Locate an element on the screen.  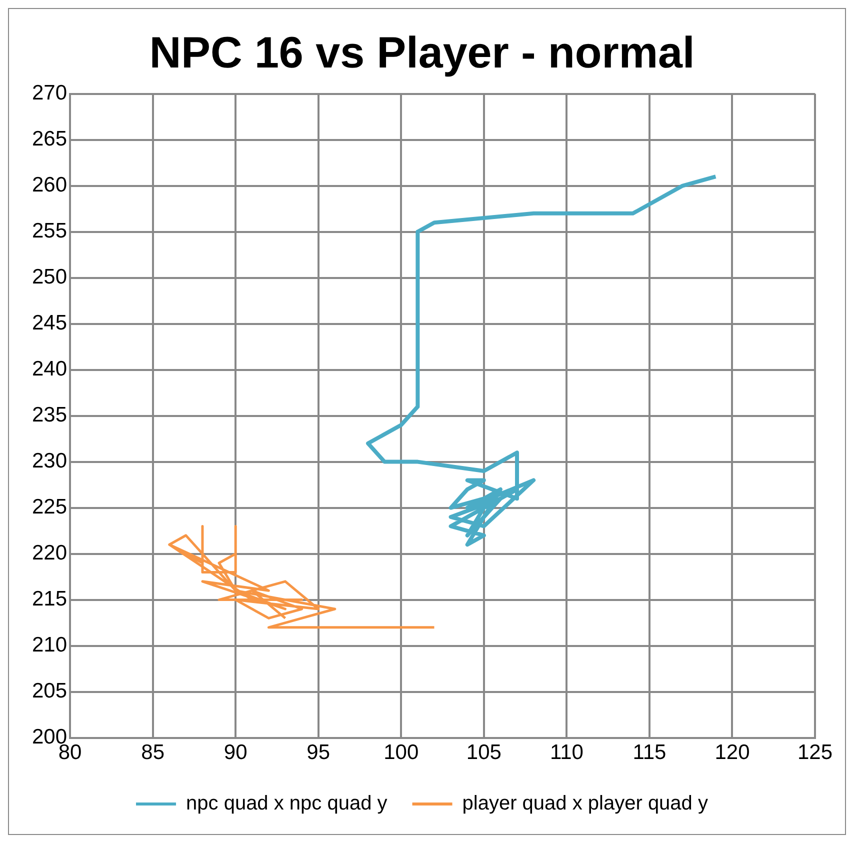
x-tick-label: 105 is located at coordinates (484, 752).